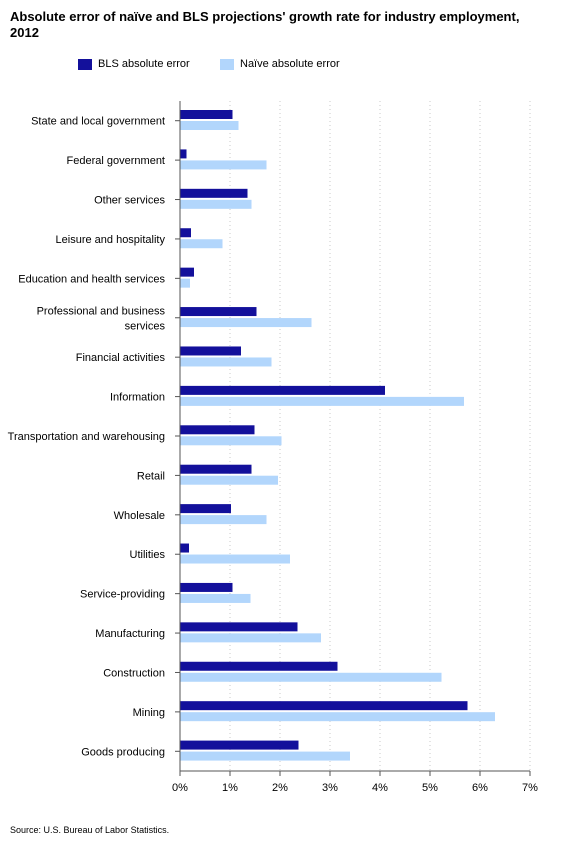 Image resolution: width=580 pixels, height=860 pixels. I want to click on x-tick-label: 4%, so click(380, 788).